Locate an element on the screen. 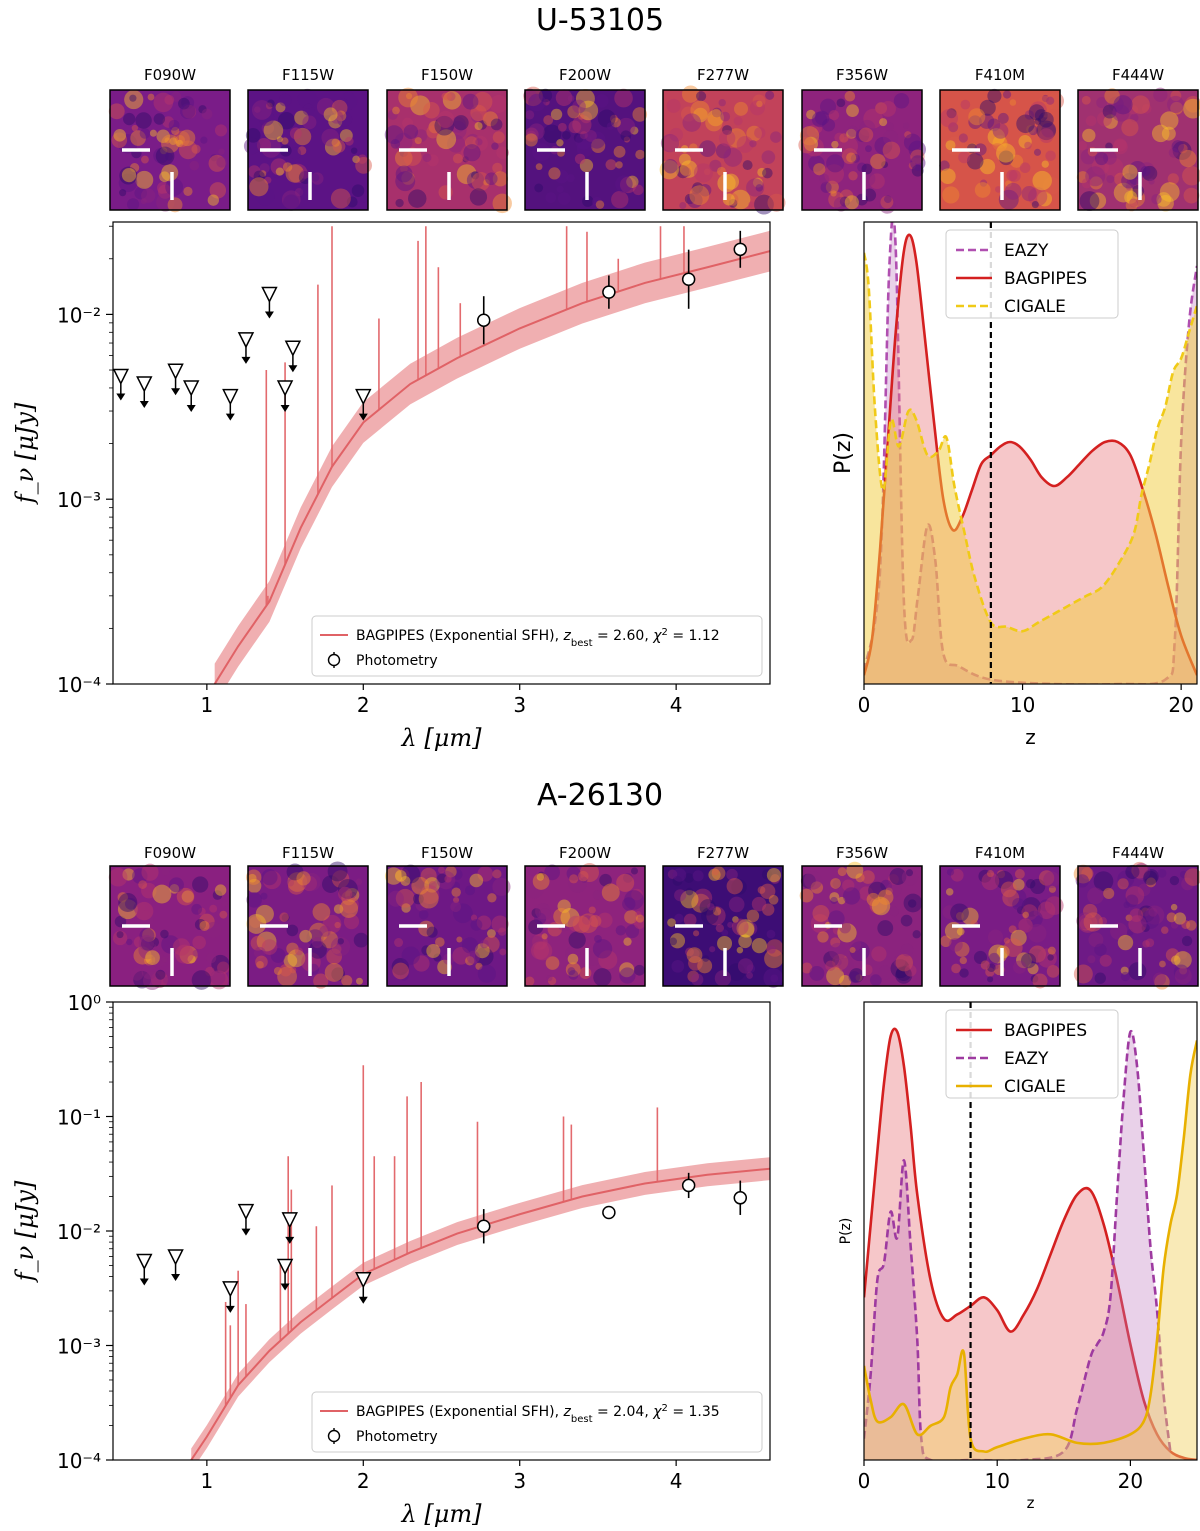  sed-x-axis-label: λ [μm] is located at coordinates (442, 1514).